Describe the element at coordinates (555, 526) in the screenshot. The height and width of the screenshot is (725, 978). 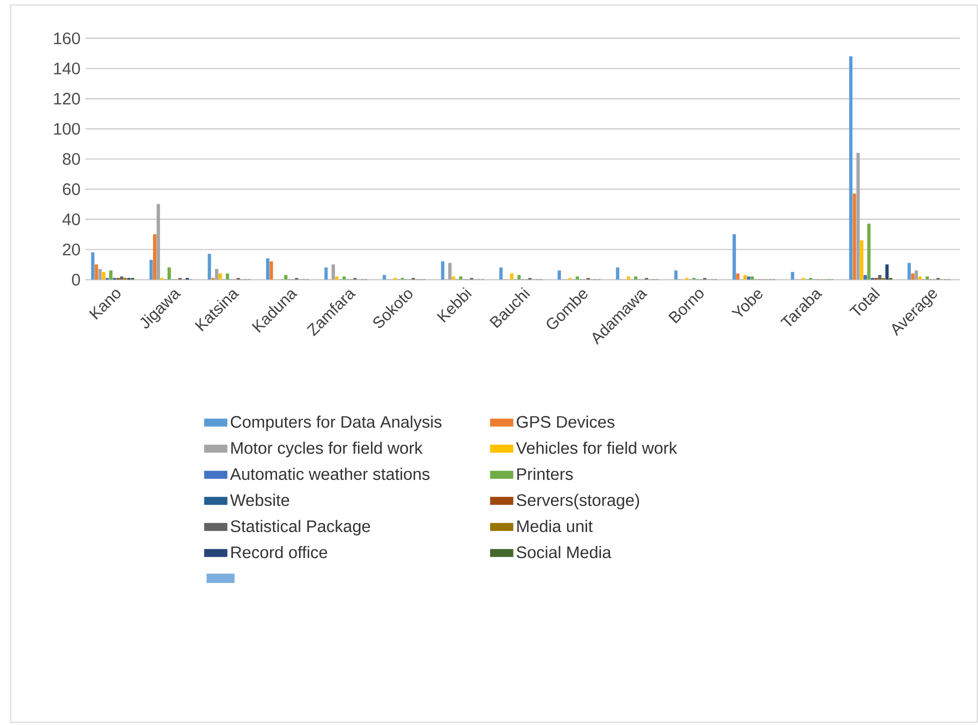
I see `legend-label: Media unit` at that location.